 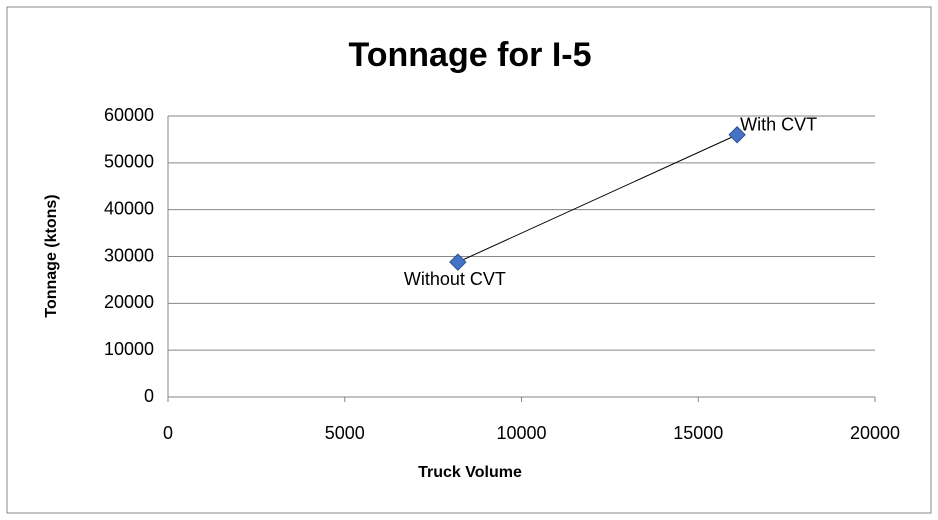 What do you see at coordinates (129, 255) in the screenshot?
I see `y-tick-label: 30000` at bounding box center [129, 255].